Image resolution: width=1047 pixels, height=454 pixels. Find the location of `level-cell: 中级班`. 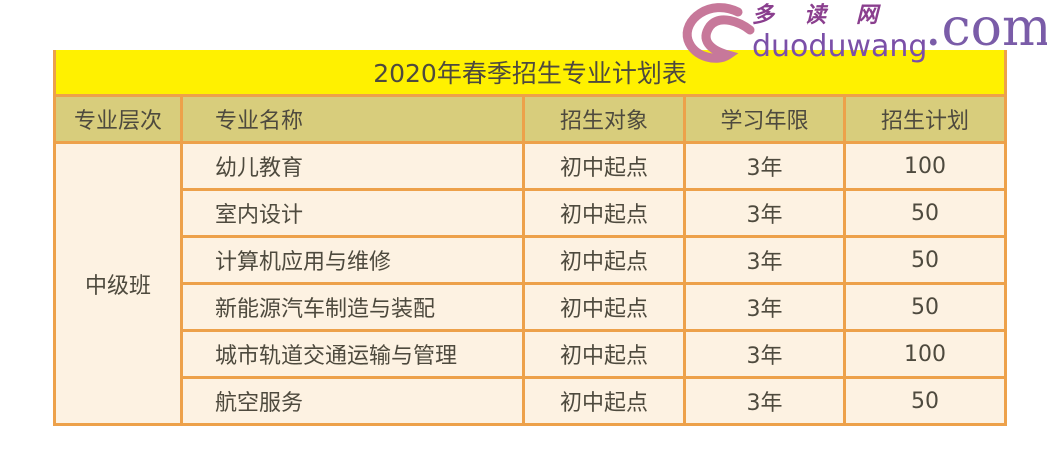

level-cell: 中级班 is located at coordinates (118, 283).